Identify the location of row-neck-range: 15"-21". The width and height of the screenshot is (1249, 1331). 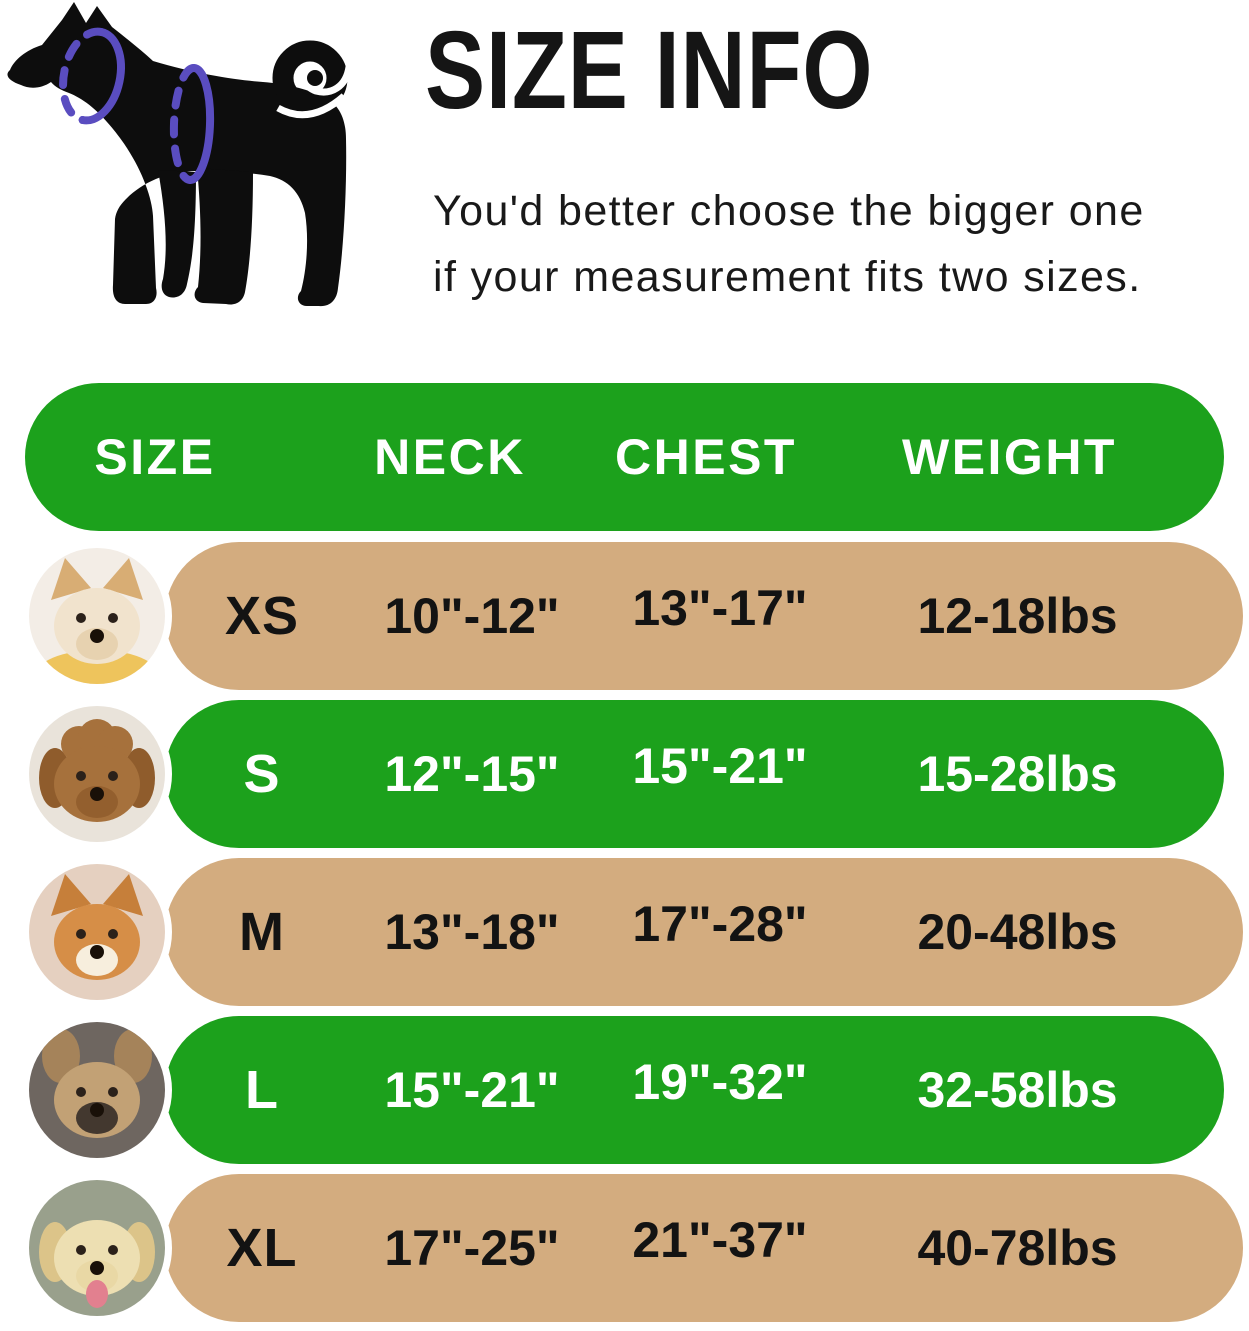
(472, 1090).